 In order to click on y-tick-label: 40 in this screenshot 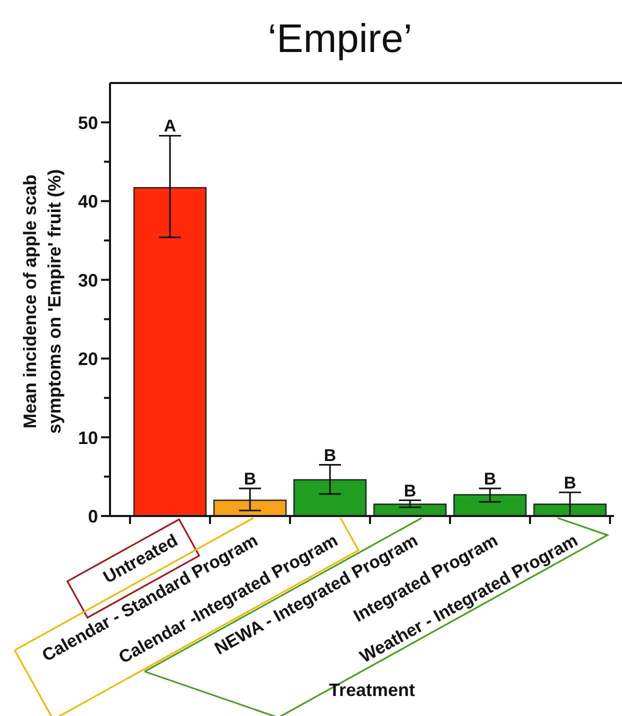, I will do `click(88, 202)`.